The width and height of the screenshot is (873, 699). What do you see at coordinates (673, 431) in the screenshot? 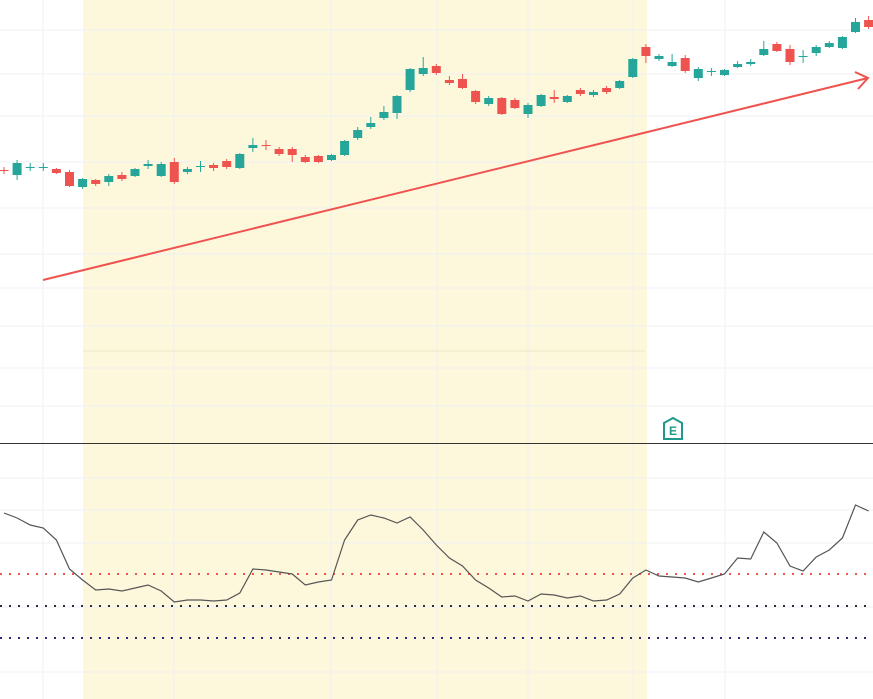
I see `earnings-label: E` at bounding box center [673, 431].